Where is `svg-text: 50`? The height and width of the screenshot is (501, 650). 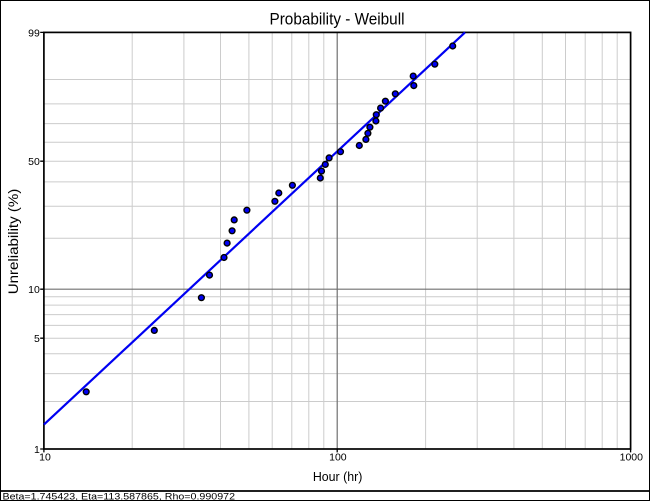 svg-text: 50 is located at coordinates (34, 162).